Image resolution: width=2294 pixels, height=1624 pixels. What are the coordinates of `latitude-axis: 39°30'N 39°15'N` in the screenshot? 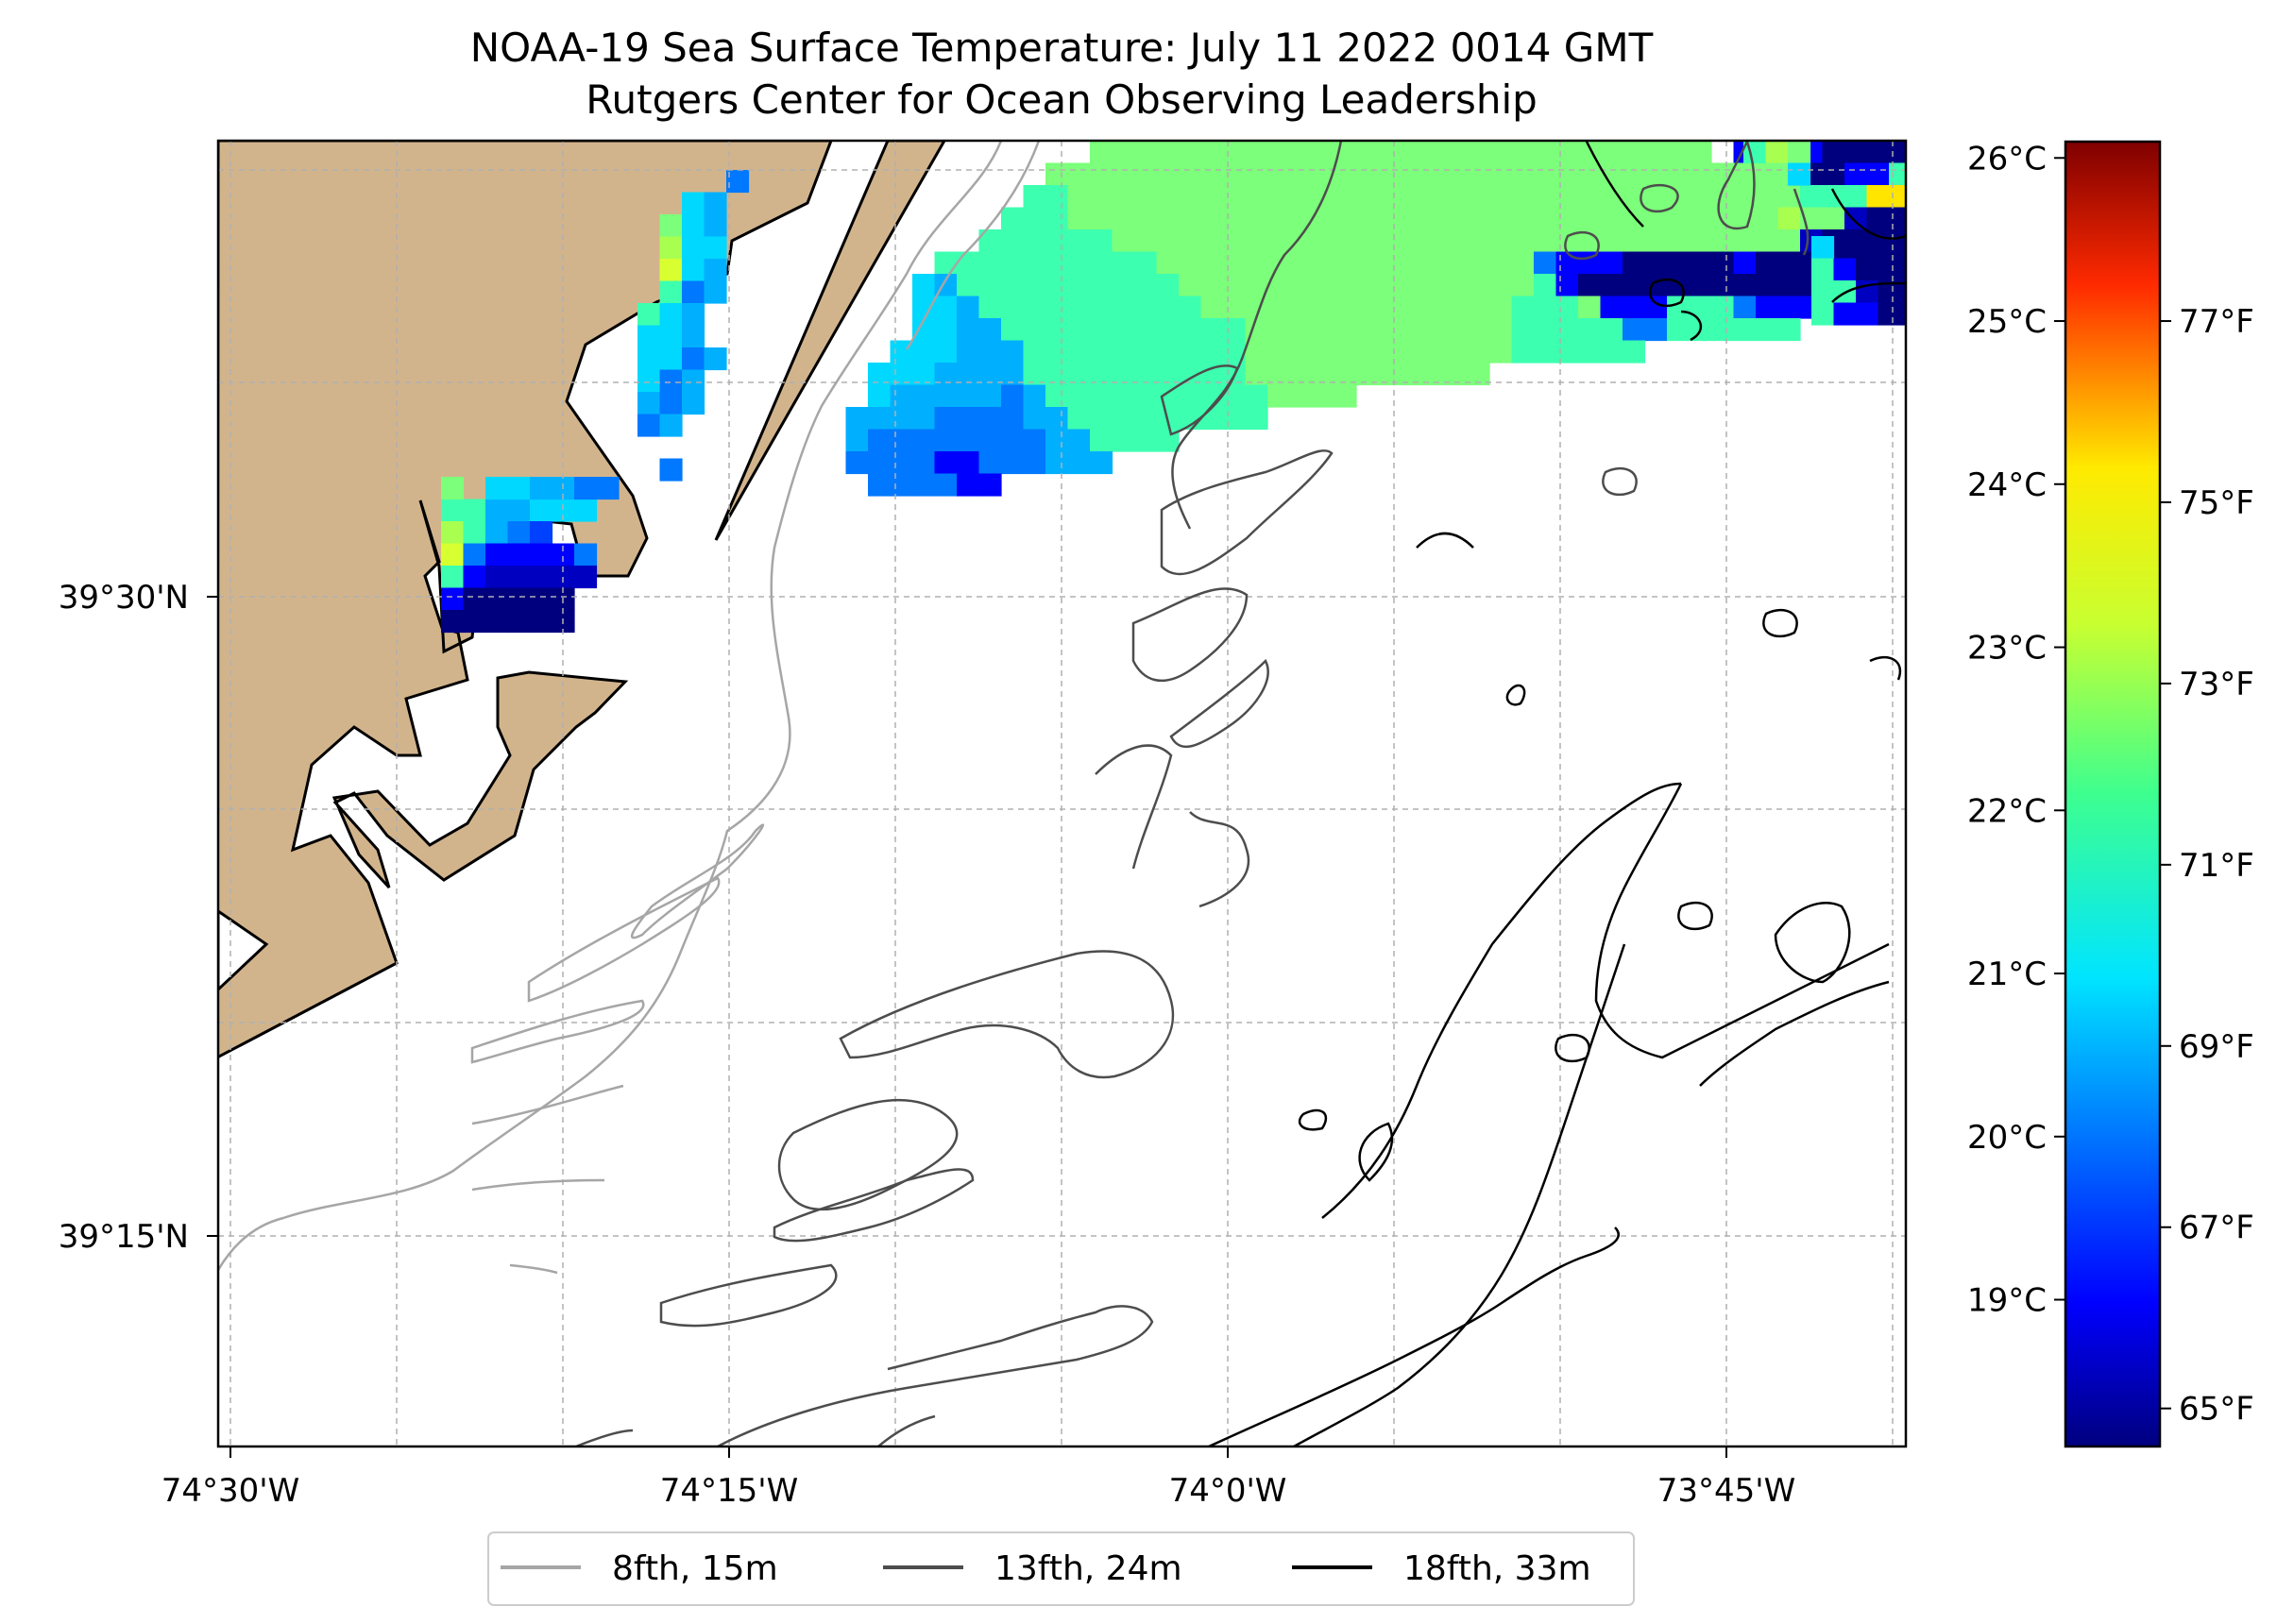 It's located at (138, 917).